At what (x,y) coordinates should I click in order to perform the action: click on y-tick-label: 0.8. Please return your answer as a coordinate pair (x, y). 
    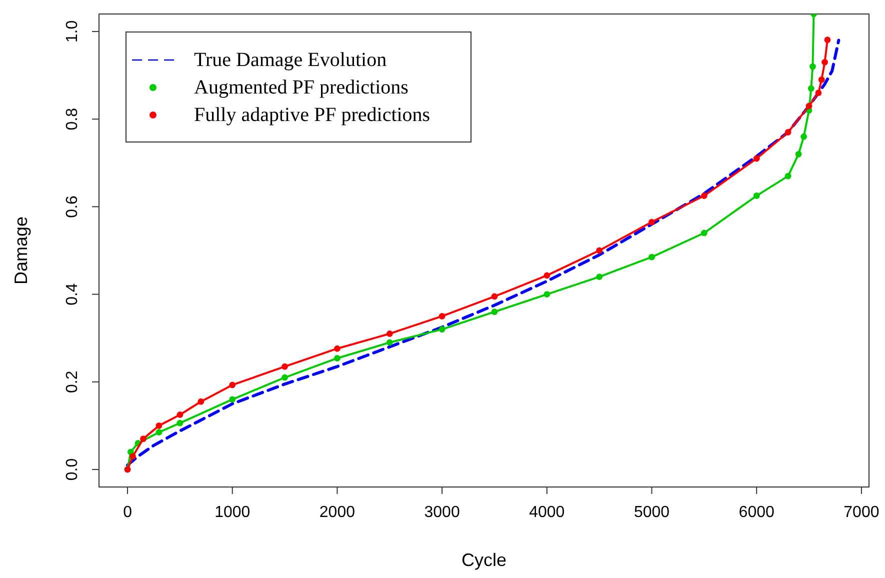
    Looking at the image, I should click on (72, 119).